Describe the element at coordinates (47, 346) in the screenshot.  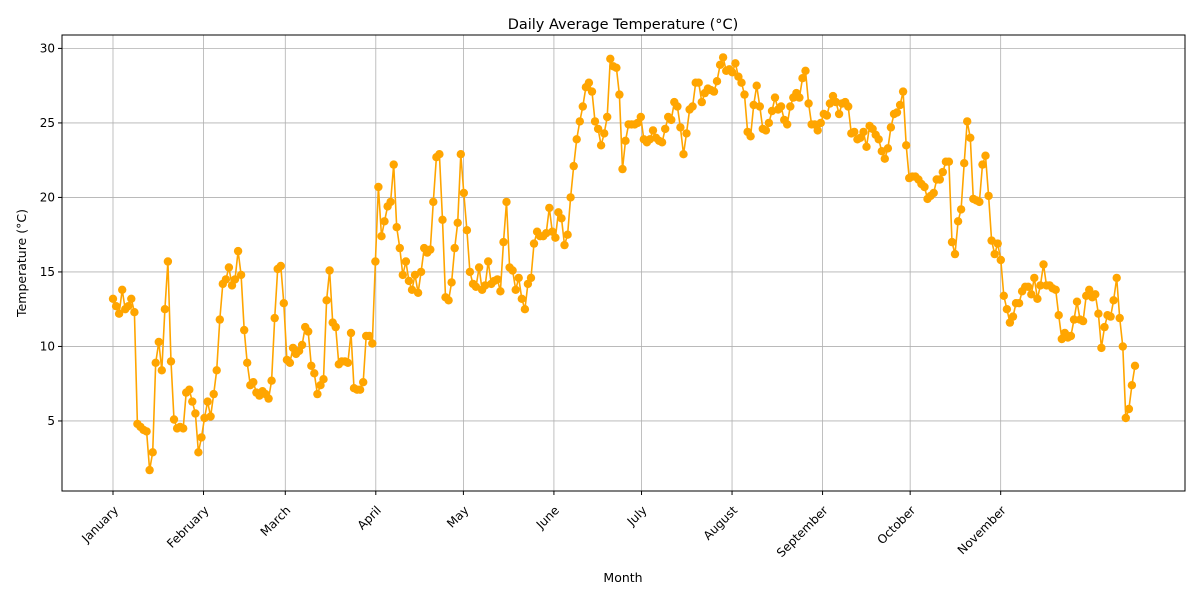
I see `y-tick-label: 10` at that location.